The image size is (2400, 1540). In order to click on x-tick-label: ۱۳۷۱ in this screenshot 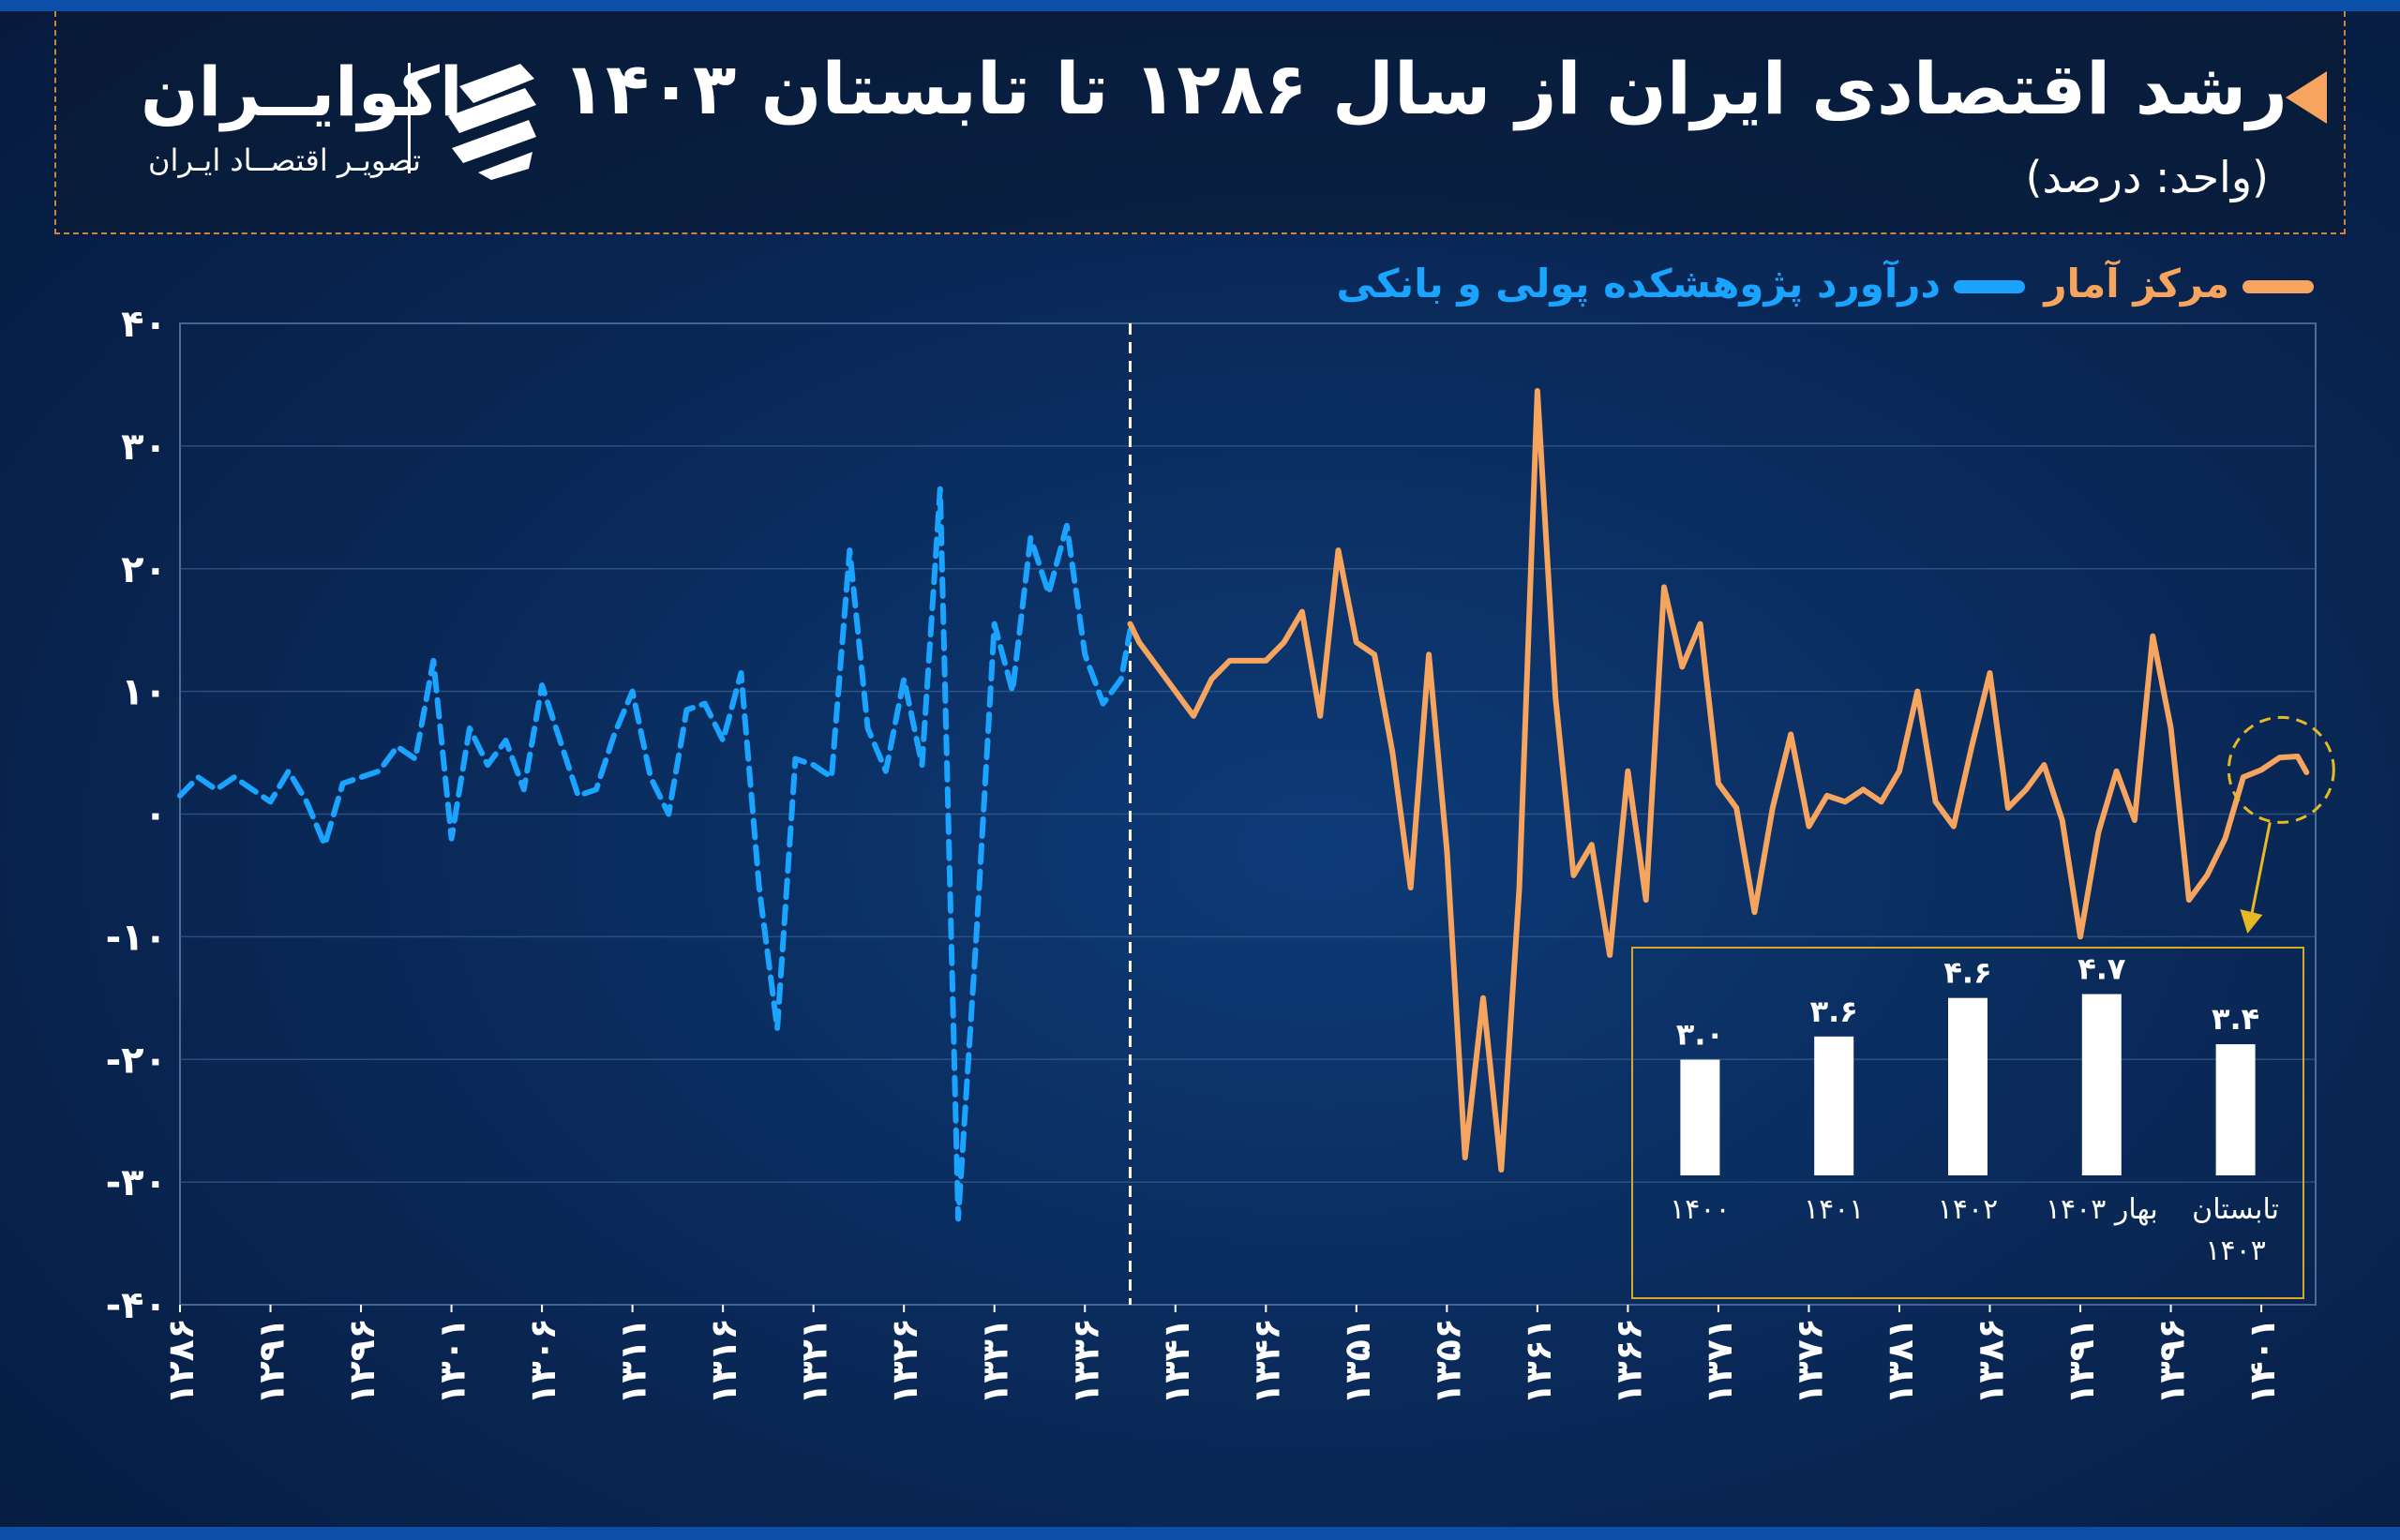, I will do `click(1719, 1361)`.